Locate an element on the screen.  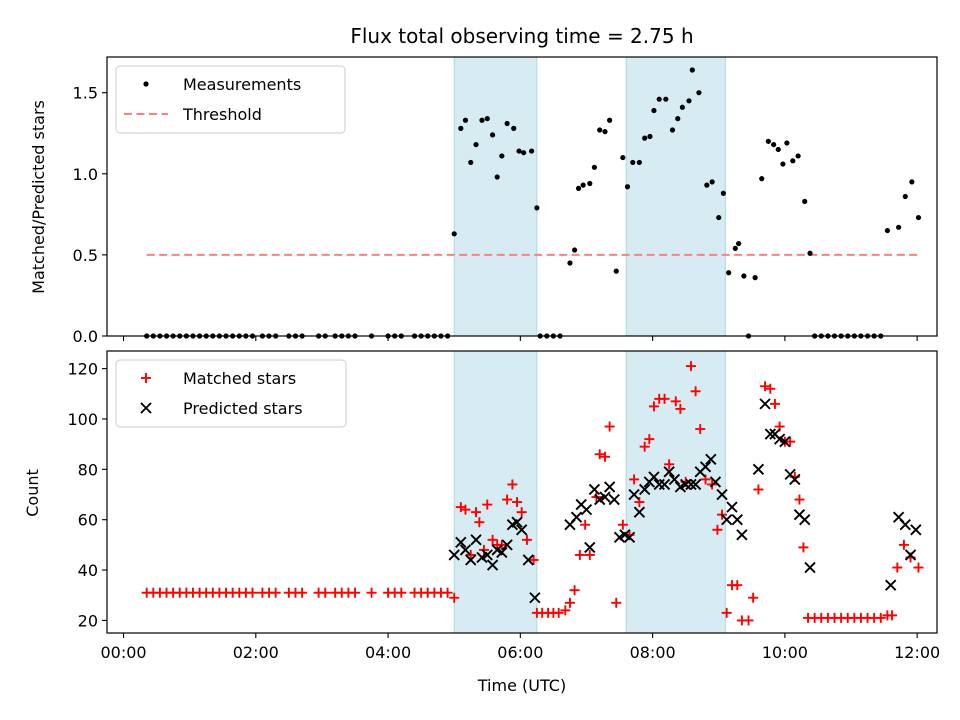
x-tick-label: 02:00 is located at coordinates (256, 652).